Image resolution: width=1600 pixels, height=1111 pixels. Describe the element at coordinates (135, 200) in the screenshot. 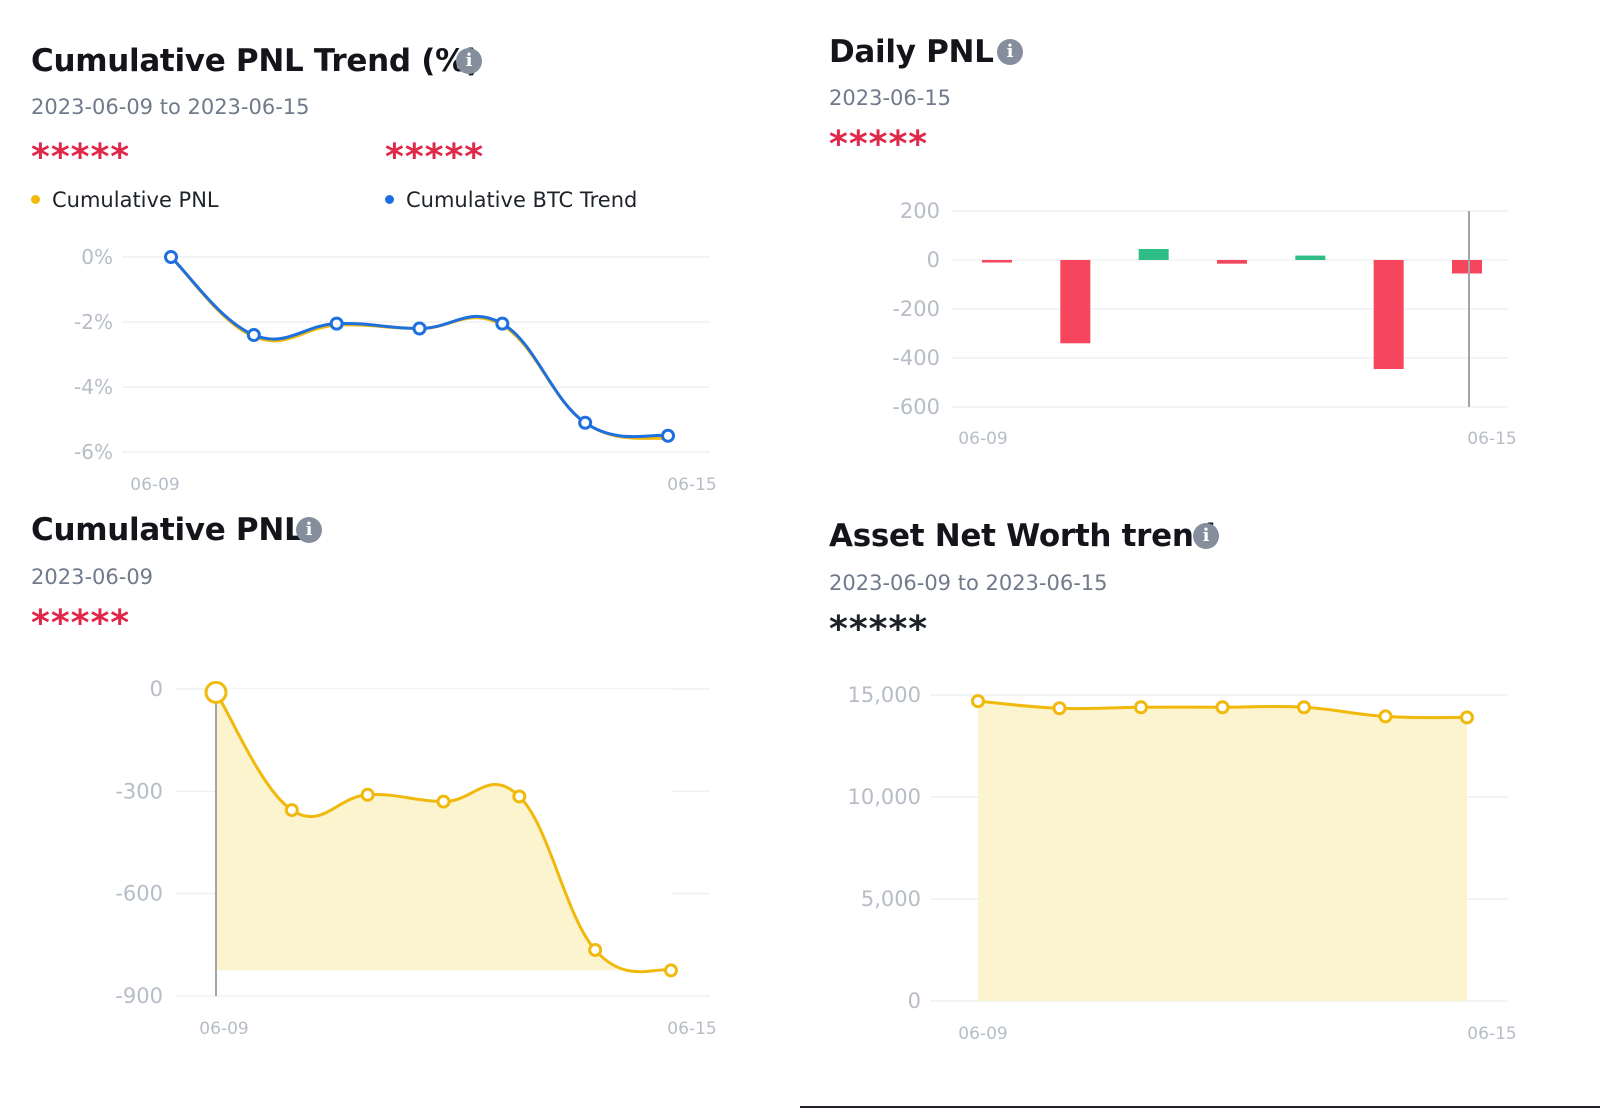

I see `legend-label: Cumulative PNL` at that location.